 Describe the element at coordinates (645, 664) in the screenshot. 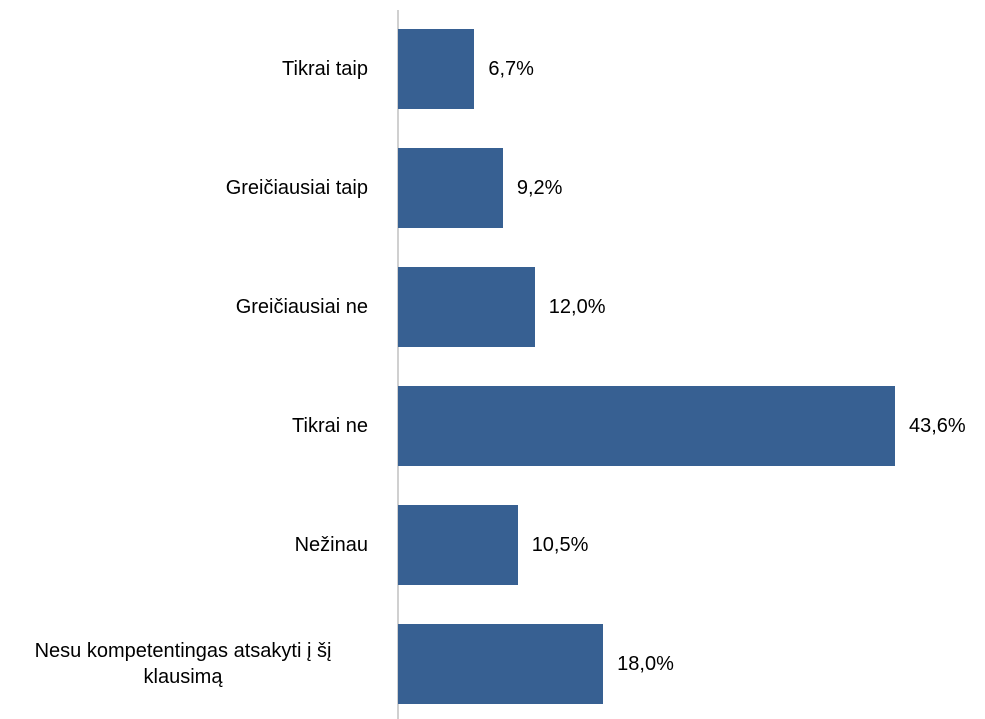

I see `value-label: 18,0%` at that location.